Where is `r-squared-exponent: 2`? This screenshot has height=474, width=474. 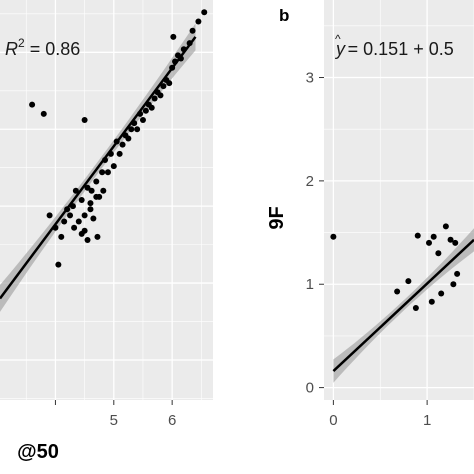 r-squared-exponent: 2 is located at coordinates (21, 43).